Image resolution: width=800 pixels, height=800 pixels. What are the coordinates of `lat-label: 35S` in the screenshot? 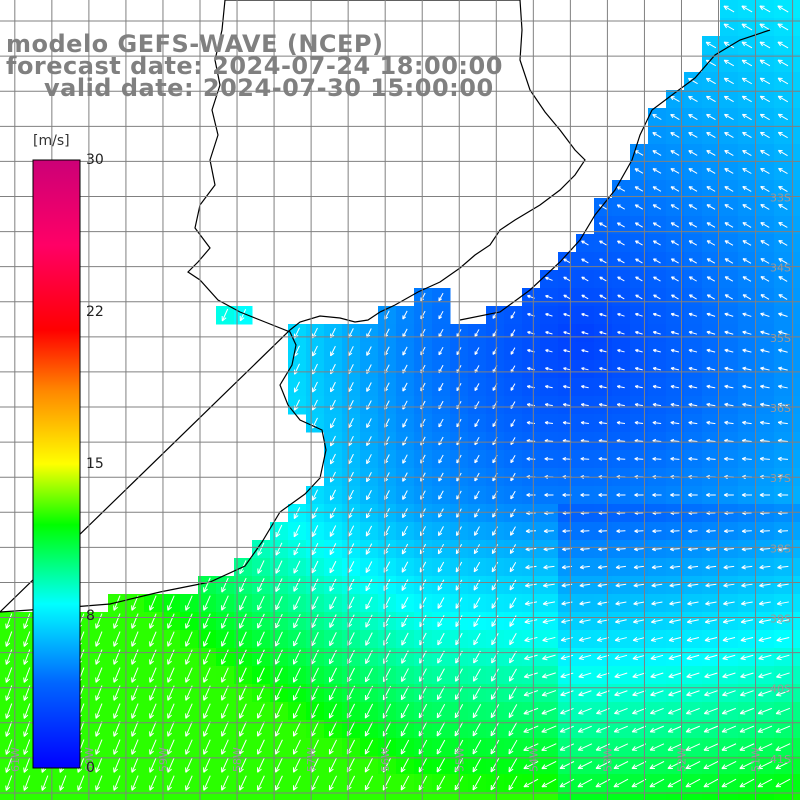 It's located at (780, 338).